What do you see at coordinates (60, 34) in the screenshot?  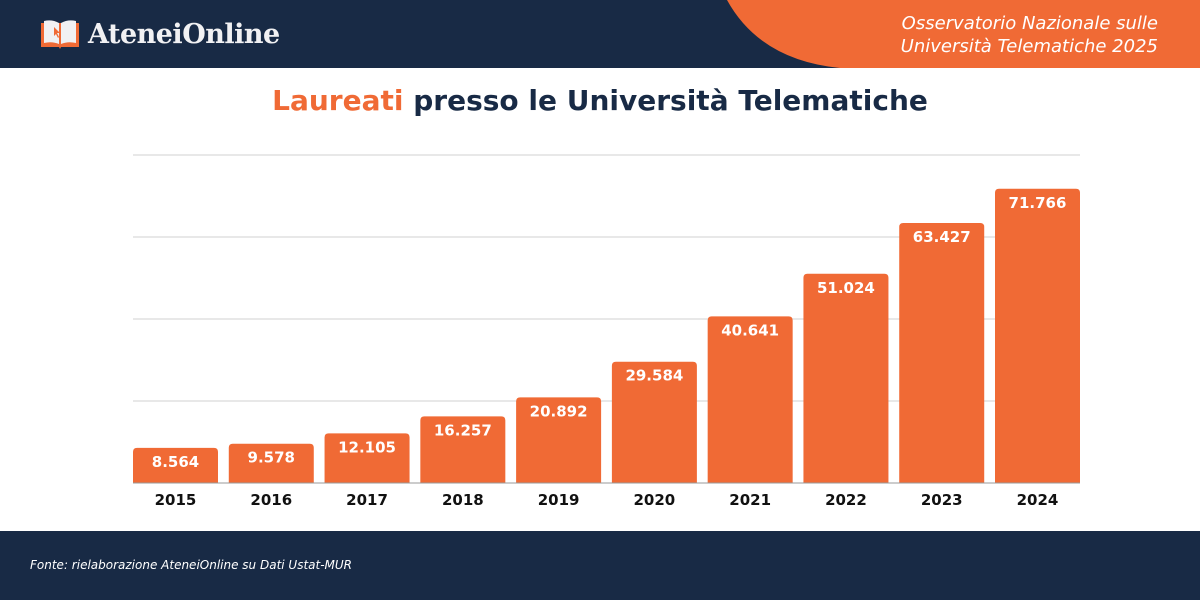 I see `open-book-icon` at bounding box center [60, 34].